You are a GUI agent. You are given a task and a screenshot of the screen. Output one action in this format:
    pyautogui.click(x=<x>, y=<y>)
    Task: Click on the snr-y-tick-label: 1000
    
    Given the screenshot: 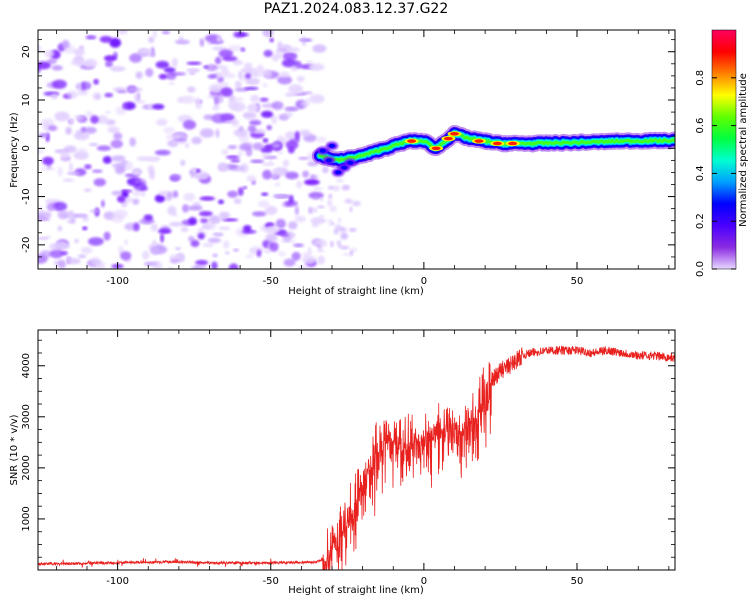 What is the action you would take?
    pyautogui.click(x=26, y=518)
    